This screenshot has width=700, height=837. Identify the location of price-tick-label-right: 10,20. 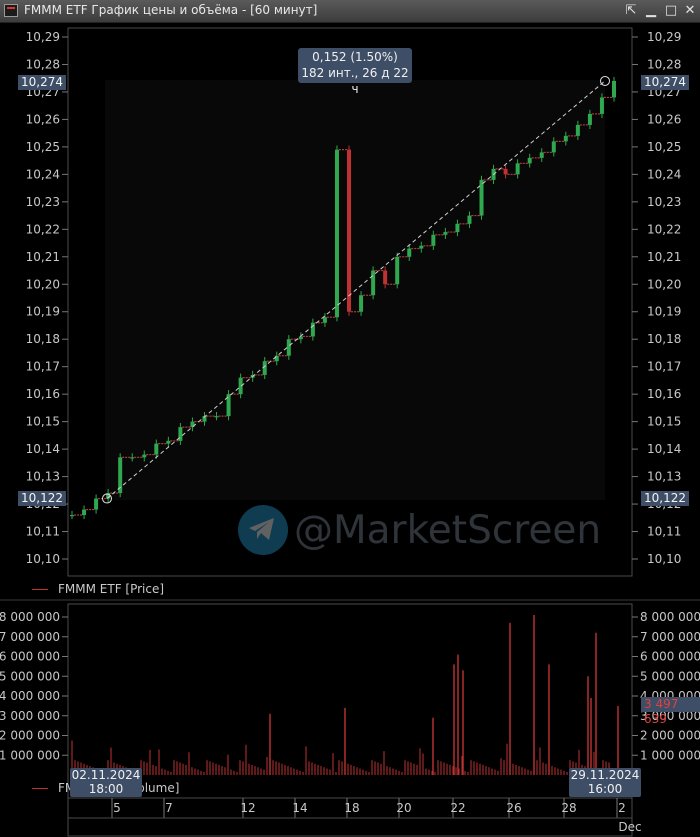
(664, 284).